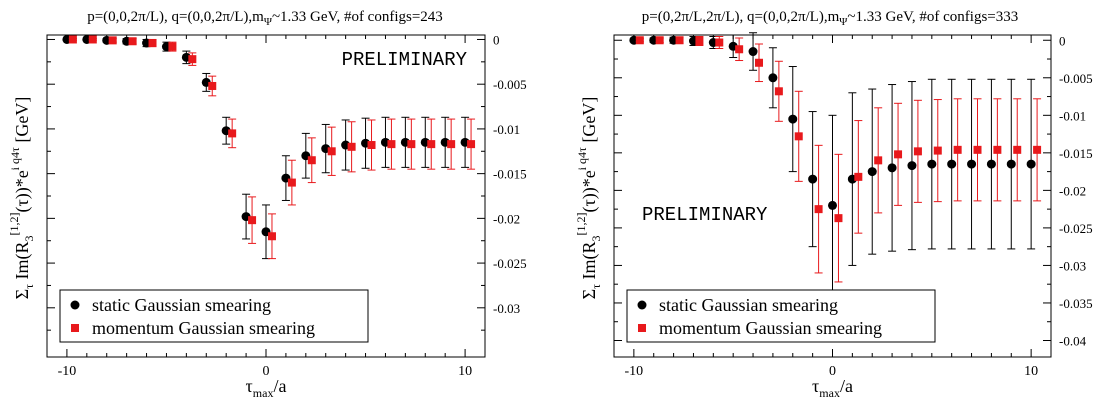  I want to click on y-tick-label: -0.035, so click(1076, 303).